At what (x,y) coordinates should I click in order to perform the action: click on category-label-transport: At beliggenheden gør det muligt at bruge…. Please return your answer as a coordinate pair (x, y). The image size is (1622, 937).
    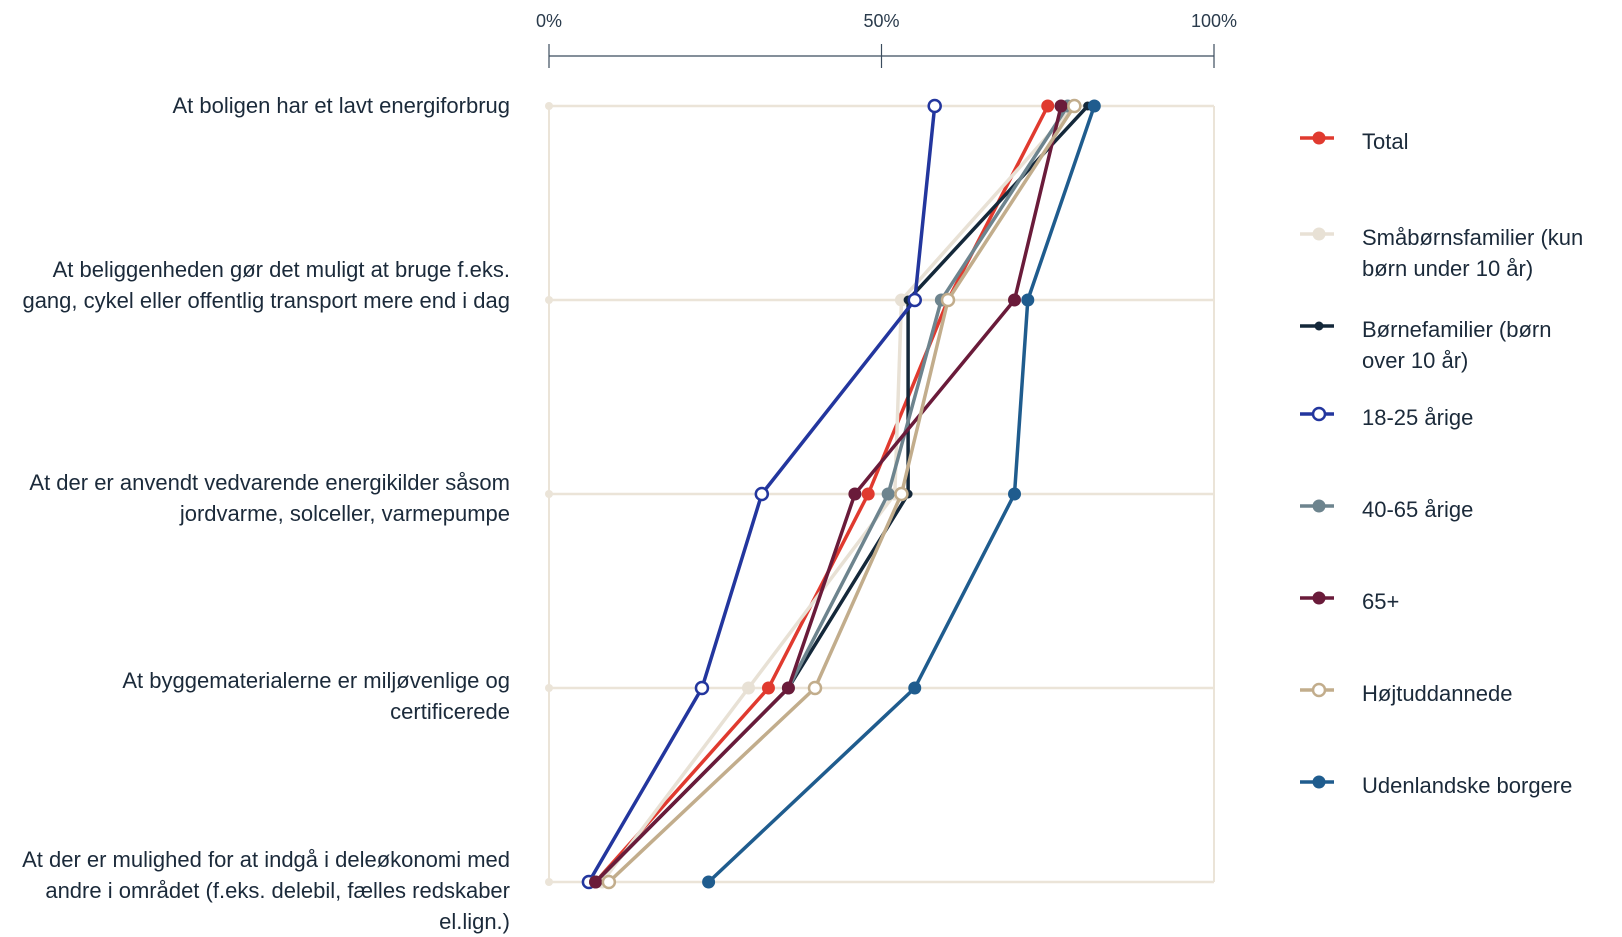
    Looking at the image, I should click on (266, 285).